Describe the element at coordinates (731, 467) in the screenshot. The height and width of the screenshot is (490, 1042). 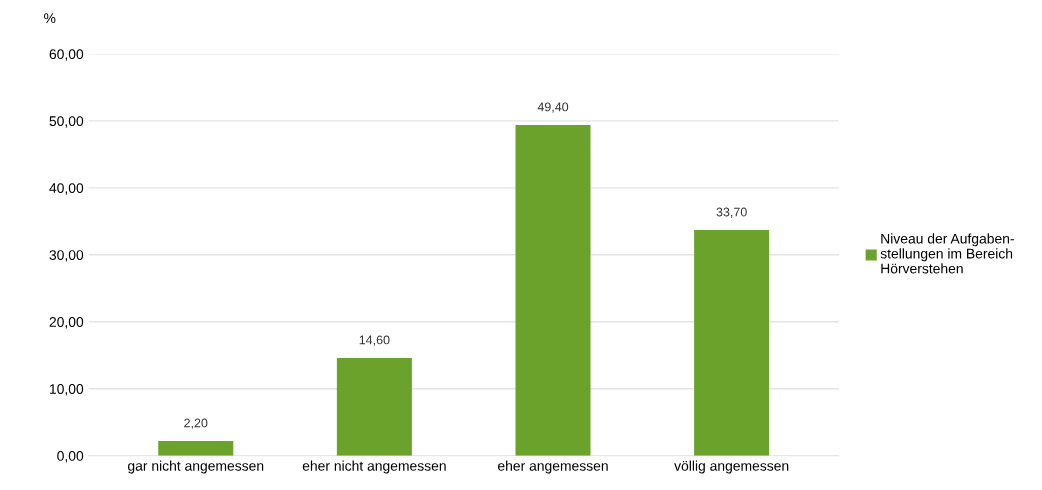
I see `x-tick-label: völlig angemessen` at that location.